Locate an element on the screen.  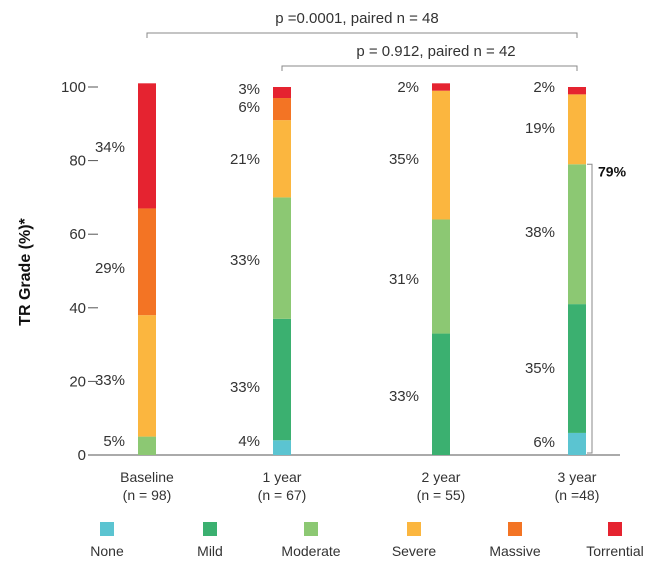
legend-label: Severe is located at coordinates (414, 551).